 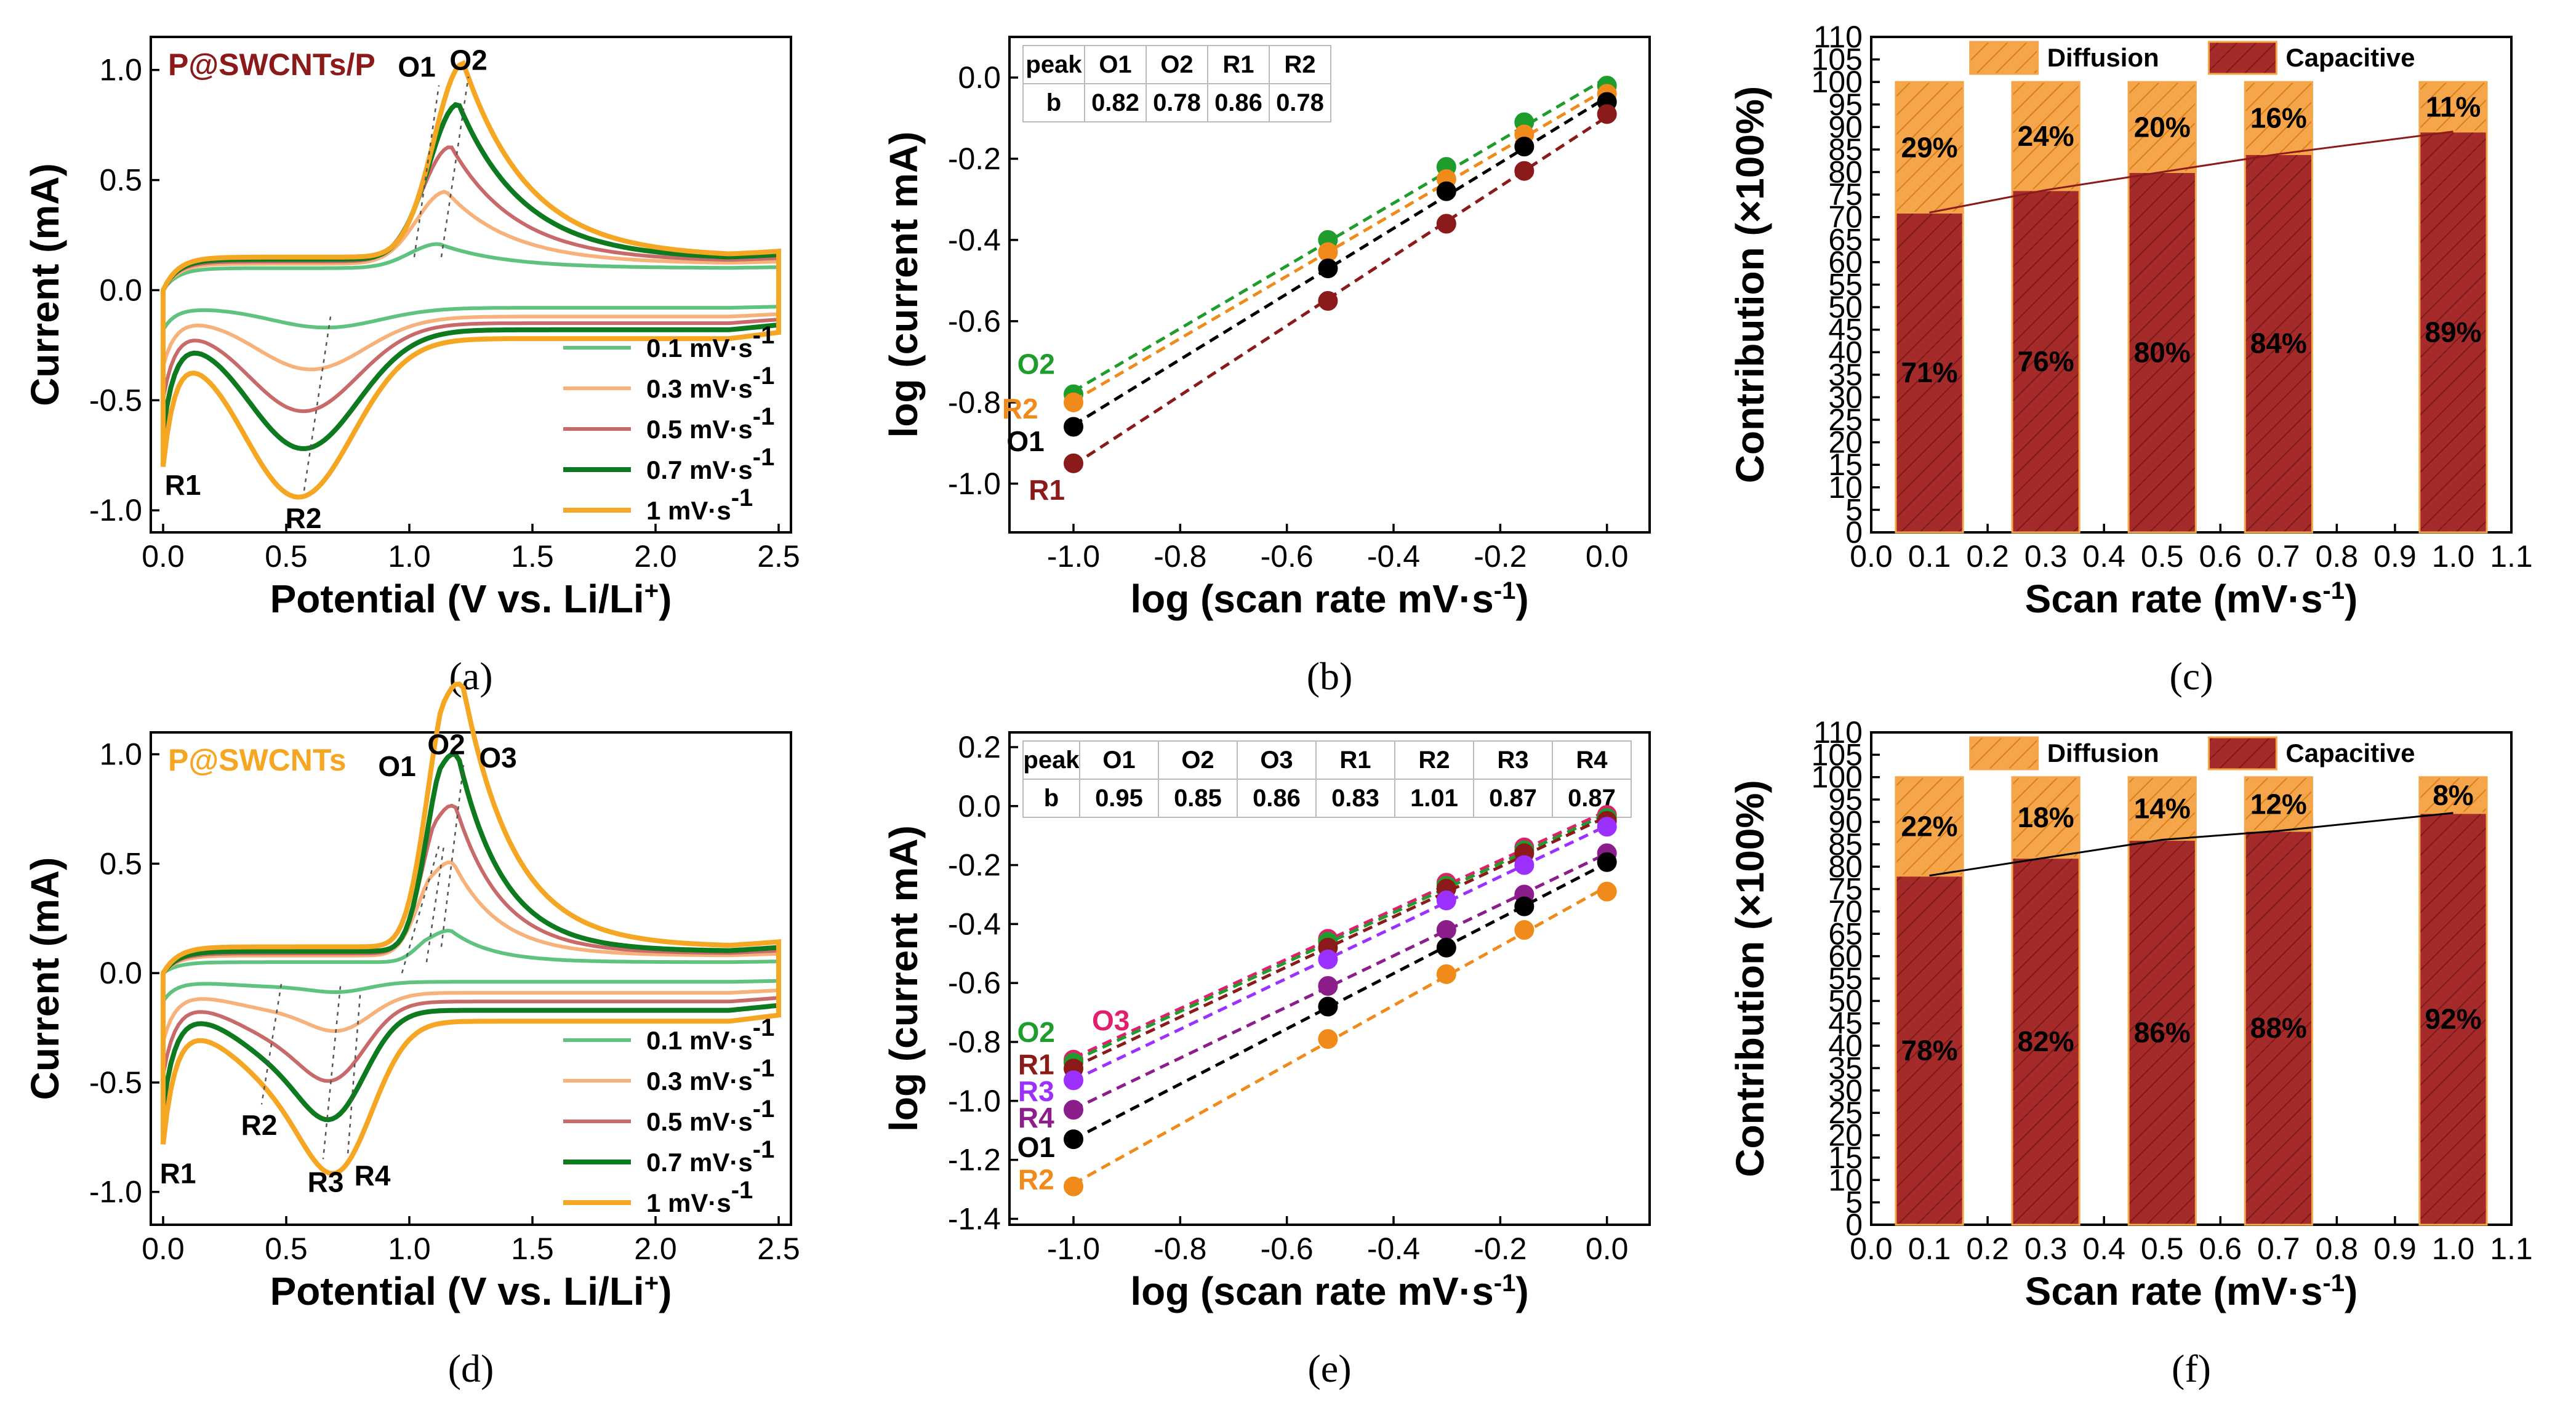 I want to click on x-tick-label: 0.7, so click(x=2278, y=556).